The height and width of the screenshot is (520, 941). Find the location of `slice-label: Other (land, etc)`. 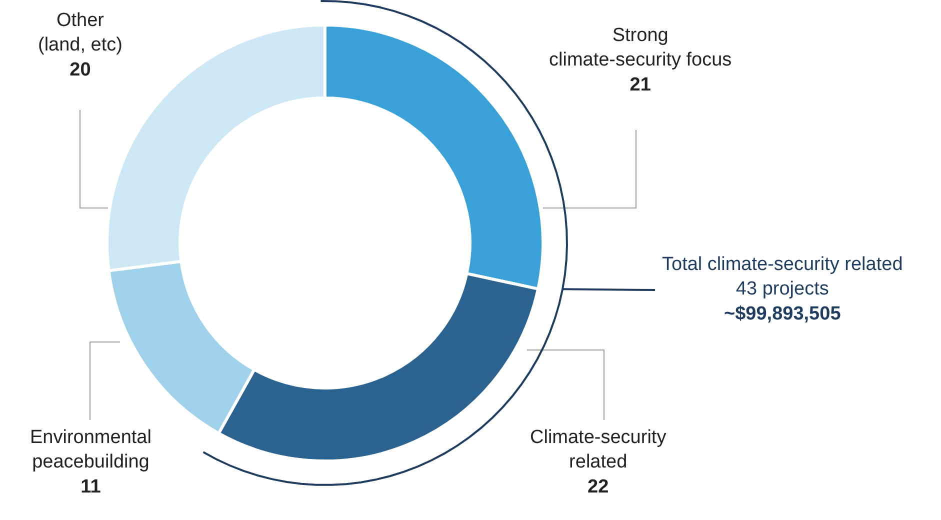

slice-label: Other (land, etc) is located at coordinates (80, 33).